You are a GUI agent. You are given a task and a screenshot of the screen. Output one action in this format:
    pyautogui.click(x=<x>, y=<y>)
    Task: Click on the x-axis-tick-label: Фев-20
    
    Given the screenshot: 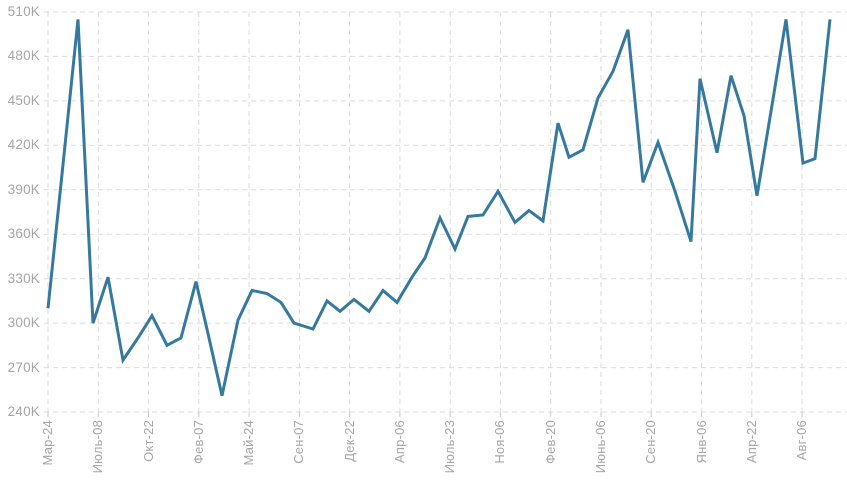 What is the action you would take?
    pyautogui.click(x=550, y=441)
    